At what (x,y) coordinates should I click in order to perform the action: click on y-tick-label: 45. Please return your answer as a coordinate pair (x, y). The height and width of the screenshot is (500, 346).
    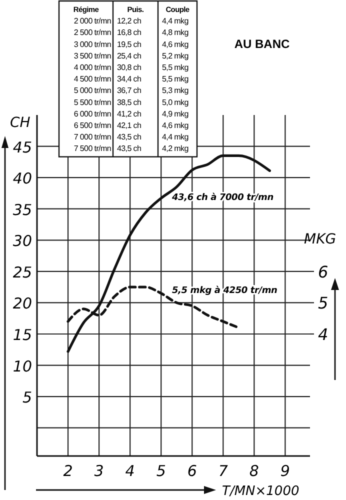
    Looking at the image, I should click on (22, 147).